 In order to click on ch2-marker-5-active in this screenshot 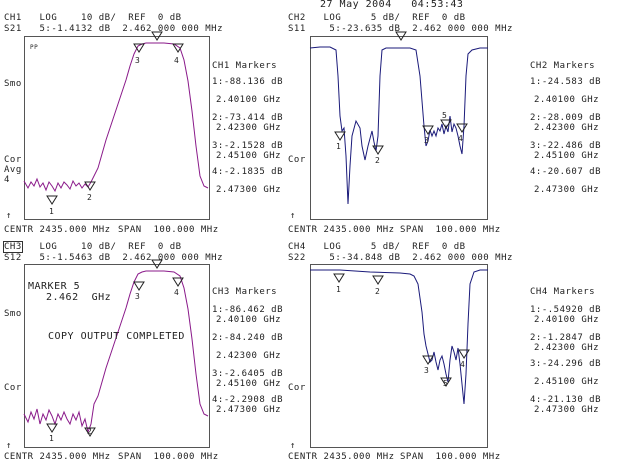, I will do `click(401, 36)`.